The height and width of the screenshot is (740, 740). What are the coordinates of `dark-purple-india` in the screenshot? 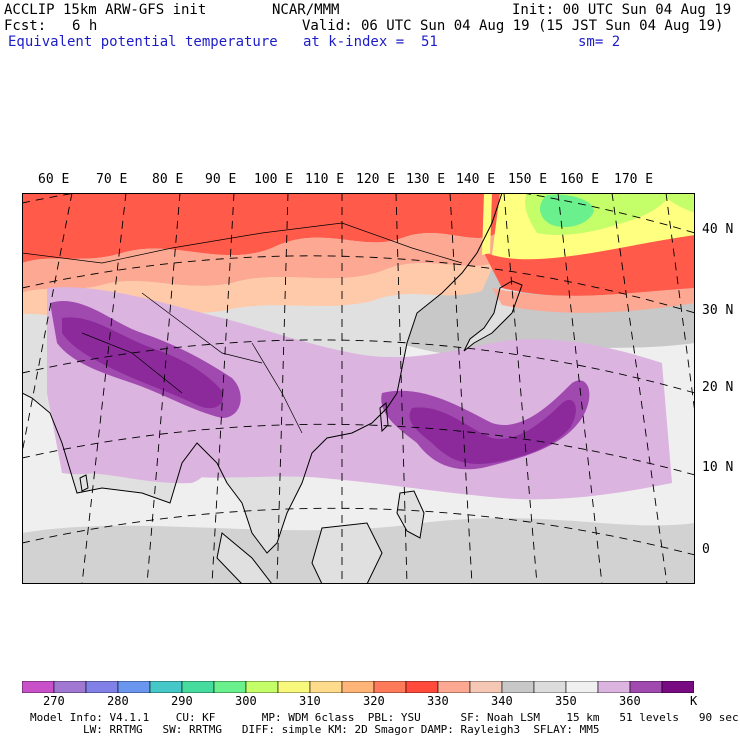 It's located at (143, 363).